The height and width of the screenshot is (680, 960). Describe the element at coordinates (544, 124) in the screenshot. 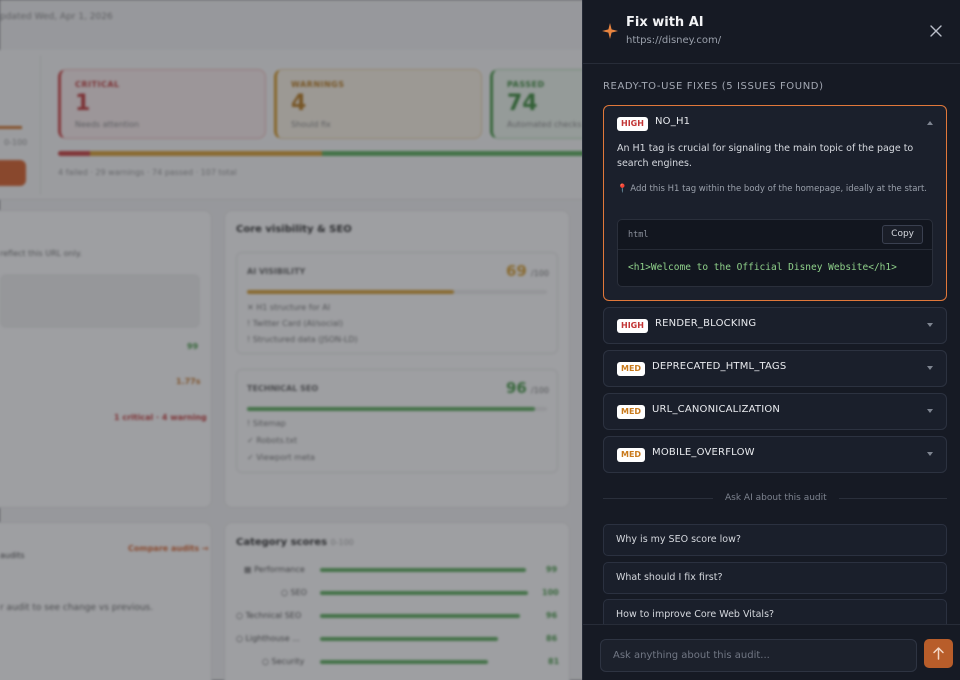

I see `passed-sub: Automated checks` at that location.